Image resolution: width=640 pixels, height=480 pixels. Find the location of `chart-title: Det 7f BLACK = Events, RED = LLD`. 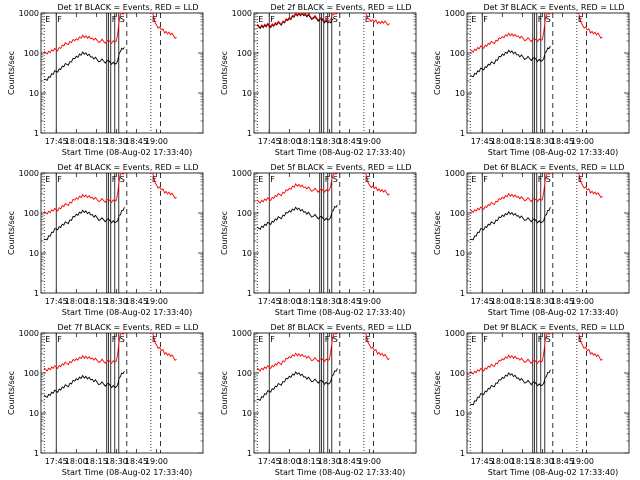

chart-title: Det 7f BLACK = Events, RED = LLD is located at coordinates (127, 327).